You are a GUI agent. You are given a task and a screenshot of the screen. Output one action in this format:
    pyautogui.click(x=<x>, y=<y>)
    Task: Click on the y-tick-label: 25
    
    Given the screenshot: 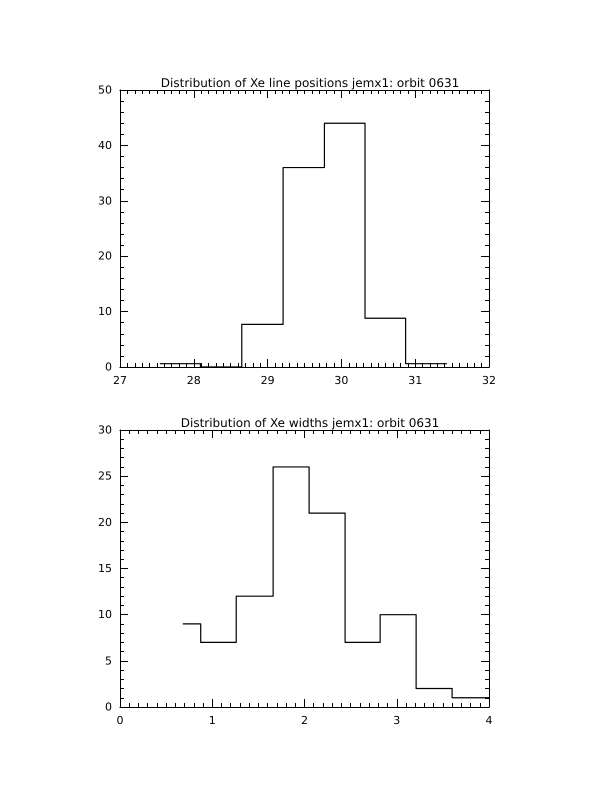 What is the action you would take?
    pyautogui.click(x=105, y=476)
    